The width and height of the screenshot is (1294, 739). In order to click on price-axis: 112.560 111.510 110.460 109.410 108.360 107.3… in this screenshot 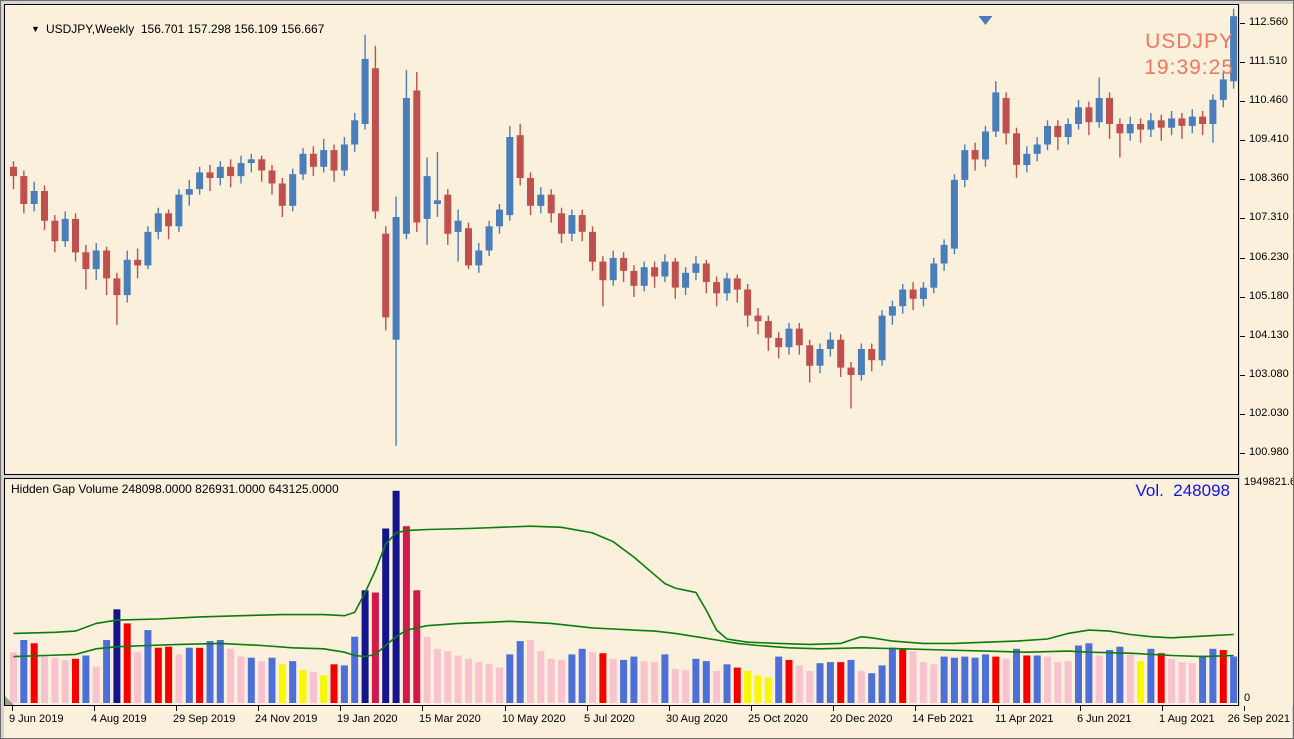, I will do `click(1267, 355)`.